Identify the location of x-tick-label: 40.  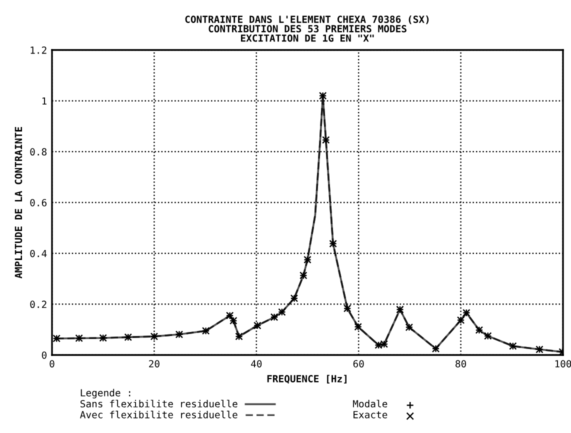
(256, 364).